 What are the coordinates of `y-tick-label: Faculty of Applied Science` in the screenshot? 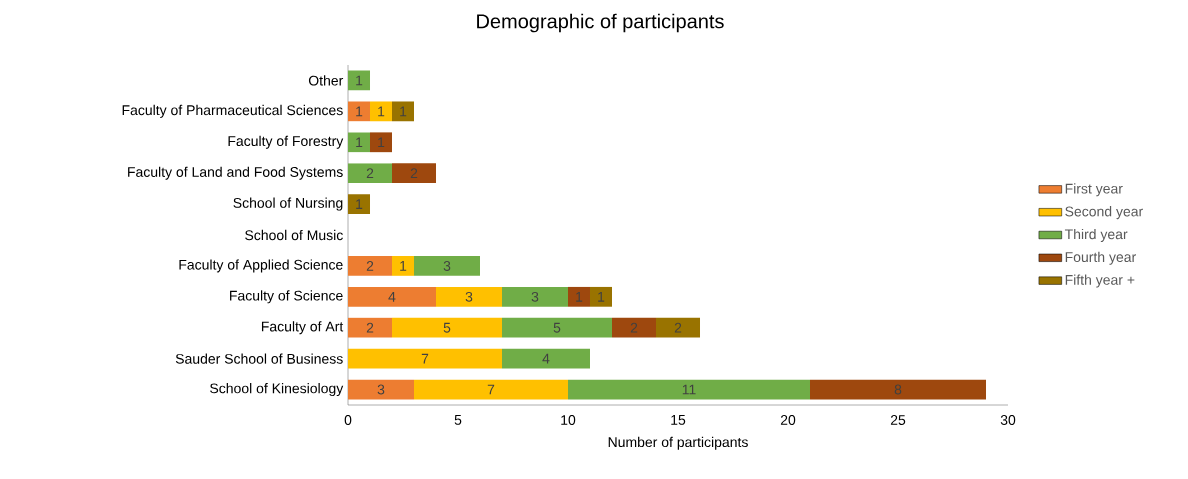 It's located at (261, 266).